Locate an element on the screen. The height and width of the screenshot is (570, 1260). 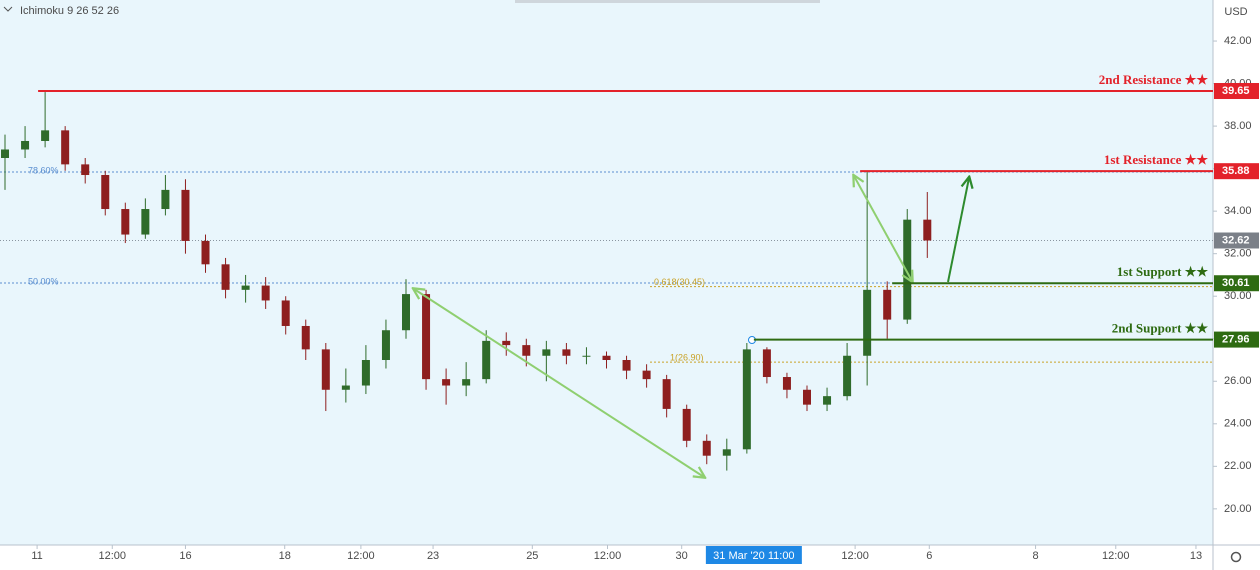
level-value: 39.65 is located at coordinates (1236, 91).